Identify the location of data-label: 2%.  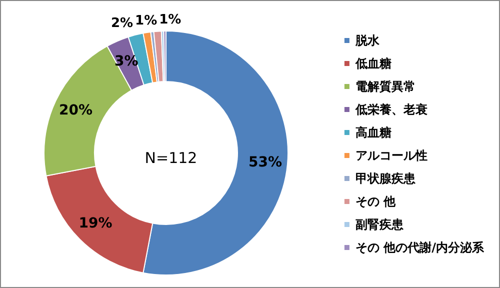
(122, 23).